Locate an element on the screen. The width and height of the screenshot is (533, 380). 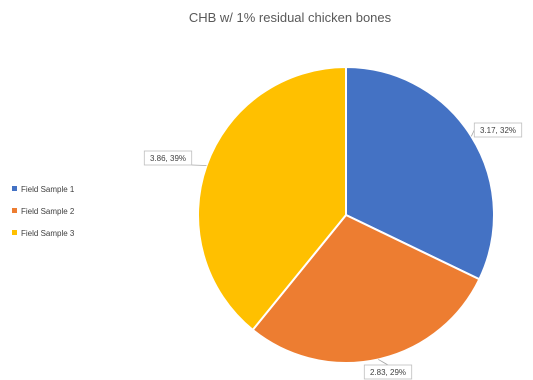
legend-item-1: Field Sample 1 is located at coordinates (43, 189).